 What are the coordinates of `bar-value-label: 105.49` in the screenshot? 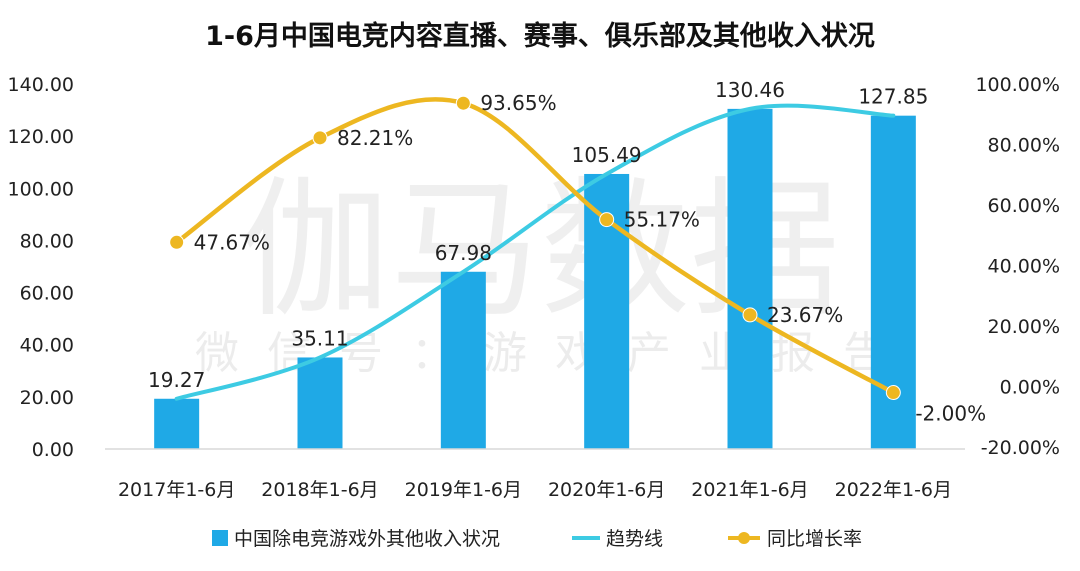 It's located at (607, 155).